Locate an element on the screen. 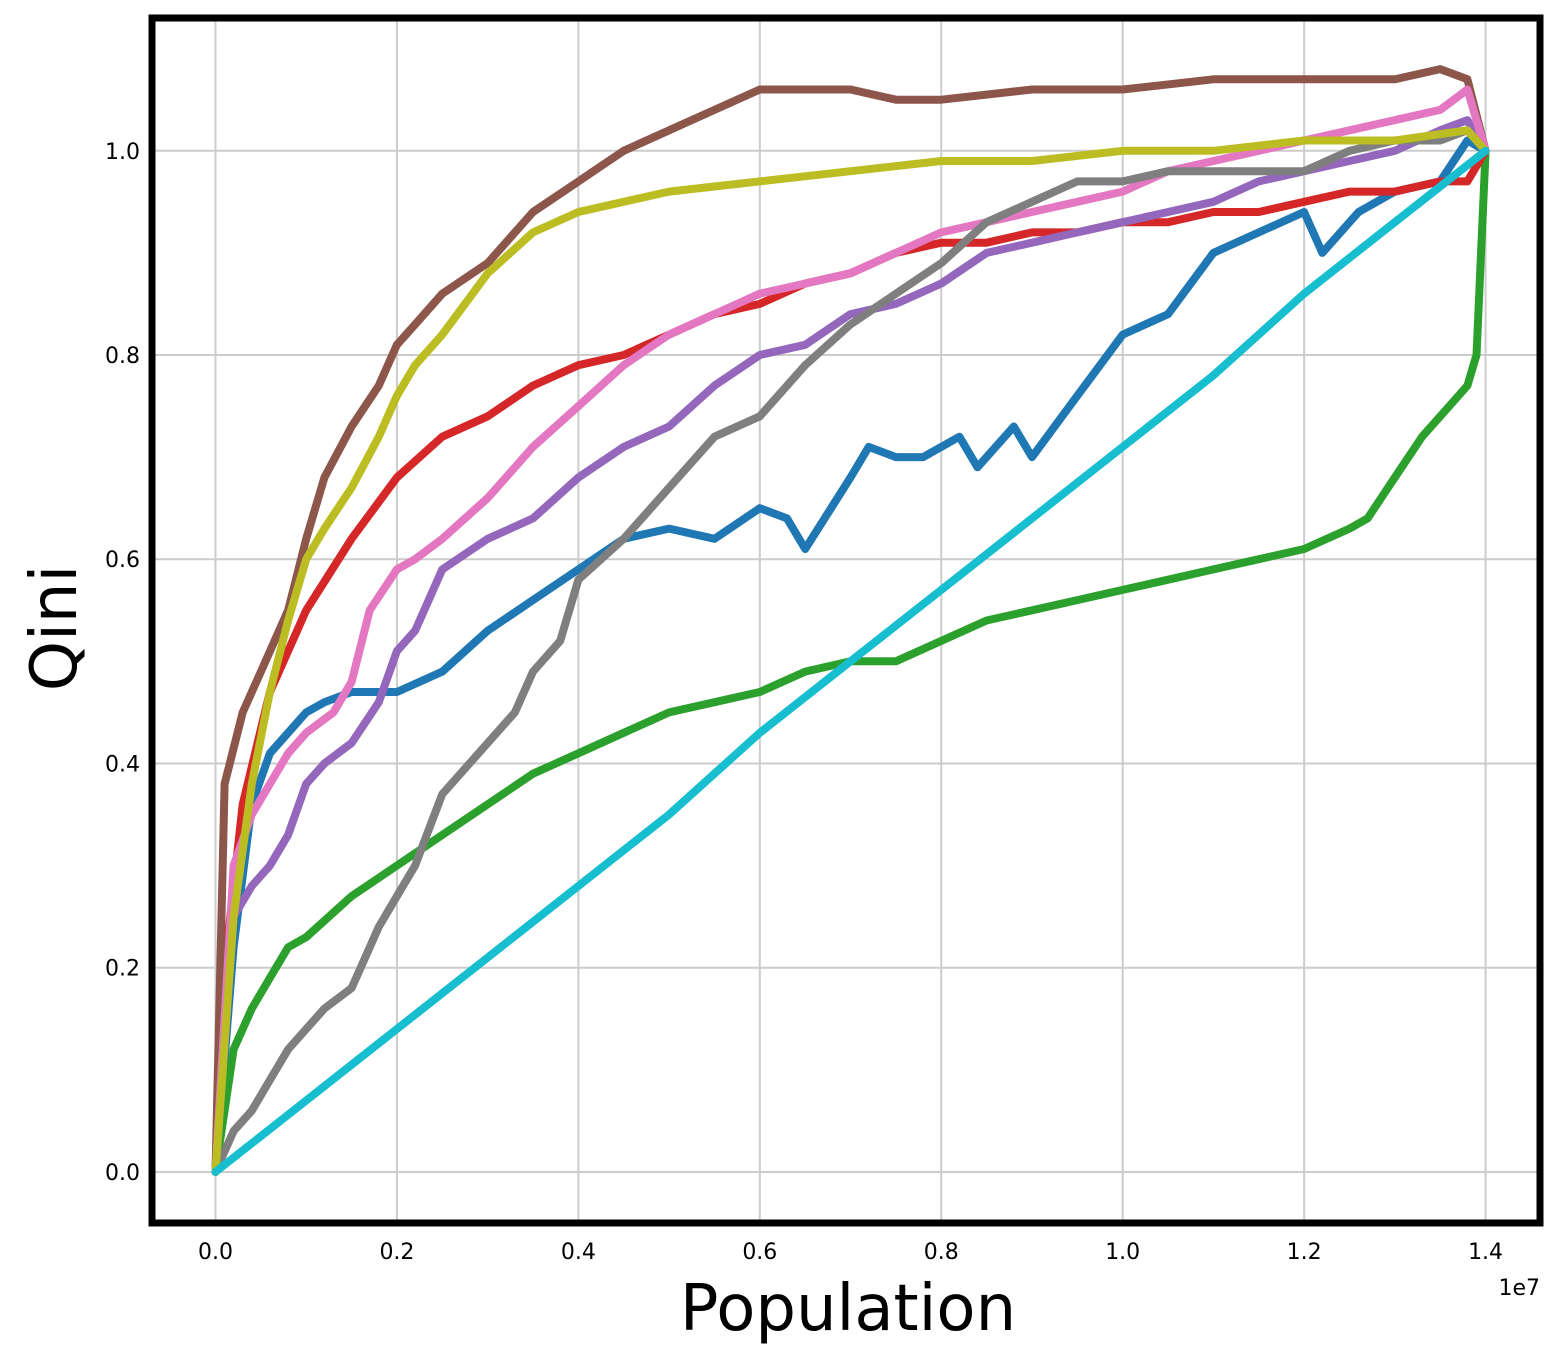 This screenshot has height=1363, width=1564. y-tick-label: 0.6 is located at coordinates (122, 560).